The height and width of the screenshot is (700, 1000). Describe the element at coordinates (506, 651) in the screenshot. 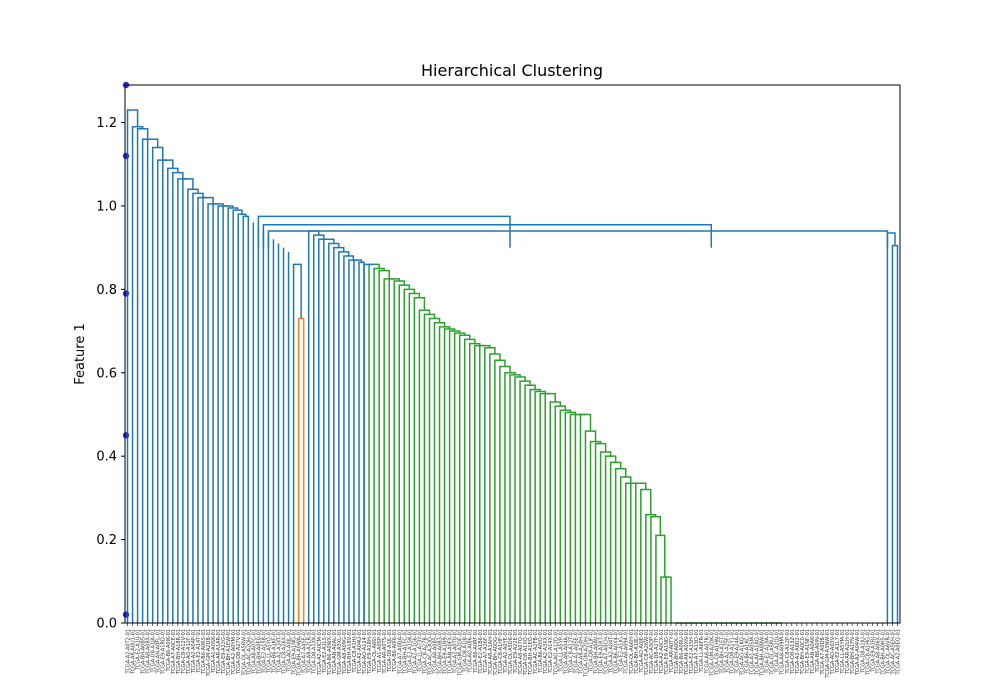

I see `x-tick-label: TCGA-A2-A0YE-01` at that location.